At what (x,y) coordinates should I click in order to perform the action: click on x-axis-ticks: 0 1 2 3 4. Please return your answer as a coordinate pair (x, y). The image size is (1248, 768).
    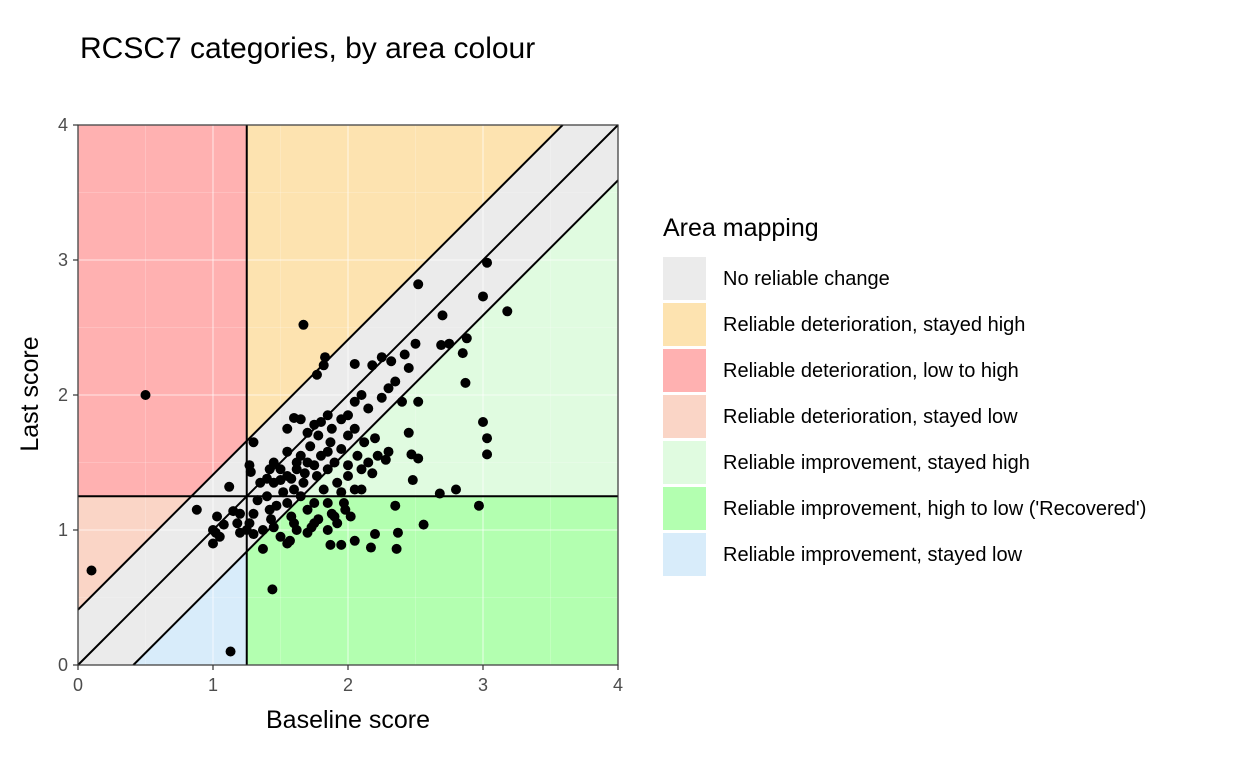
    Looking at the image, I should click on (348, 680).